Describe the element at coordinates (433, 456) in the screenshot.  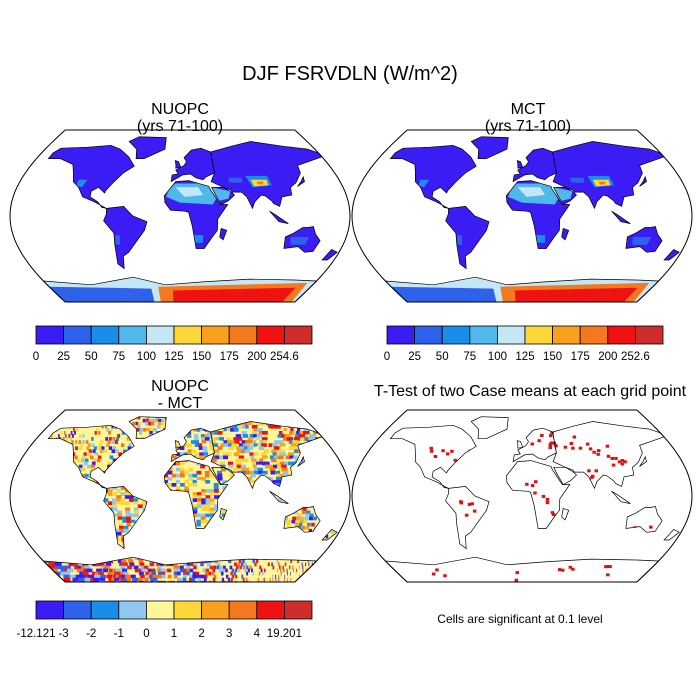
I see `coastline-na` at that location.